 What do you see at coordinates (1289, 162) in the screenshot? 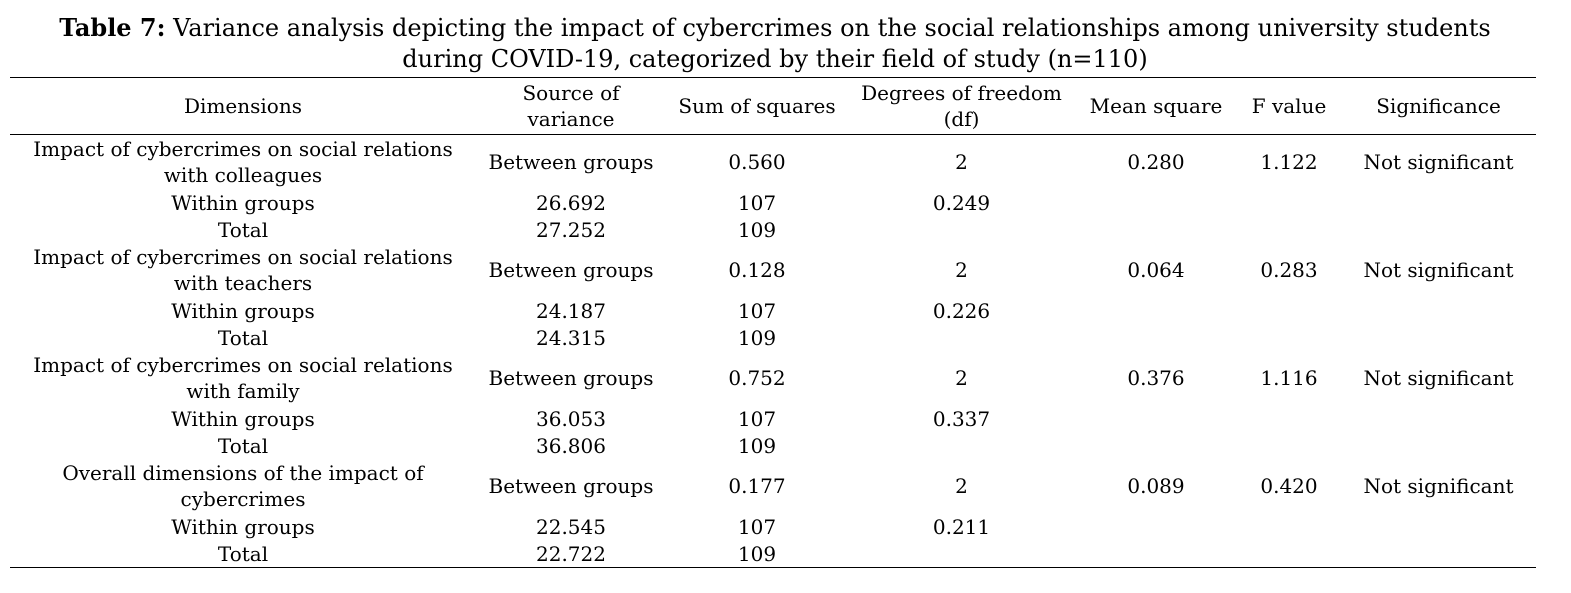
I see `f-value-cell: 1.122` at bounding box center [1289, 162].